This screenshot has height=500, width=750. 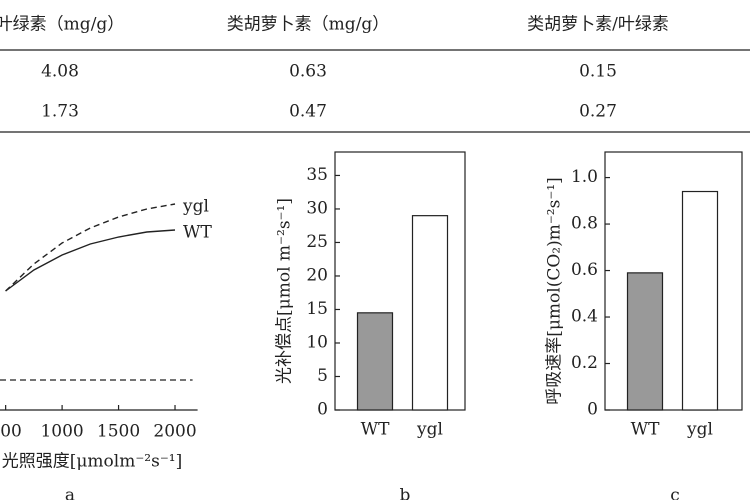 I want to click on x-tick-label: 500, so click(x=11, y=432).